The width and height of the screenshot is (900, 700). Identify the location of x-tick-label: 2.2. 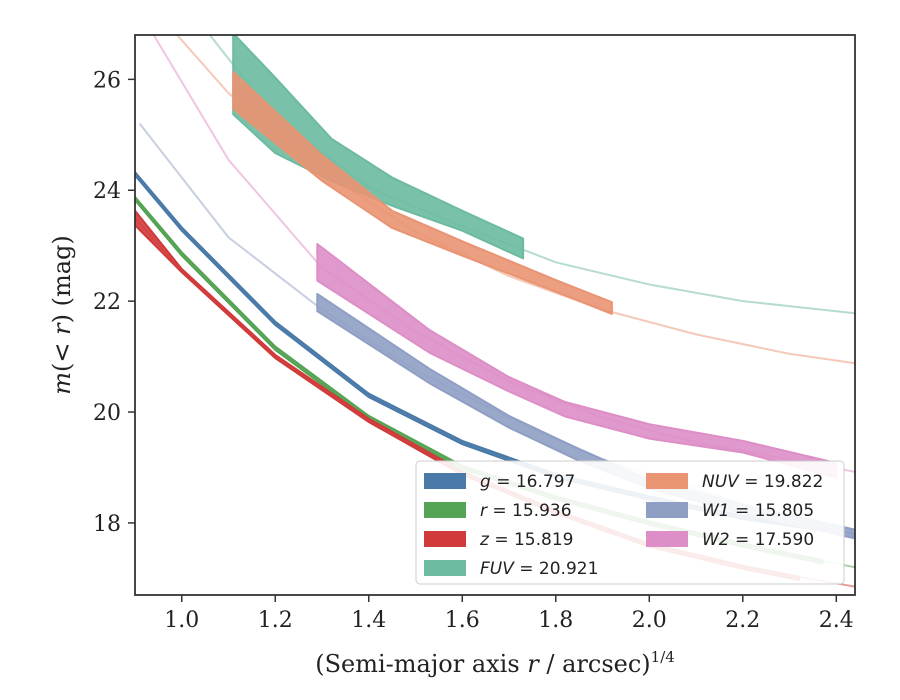
(742, 620).